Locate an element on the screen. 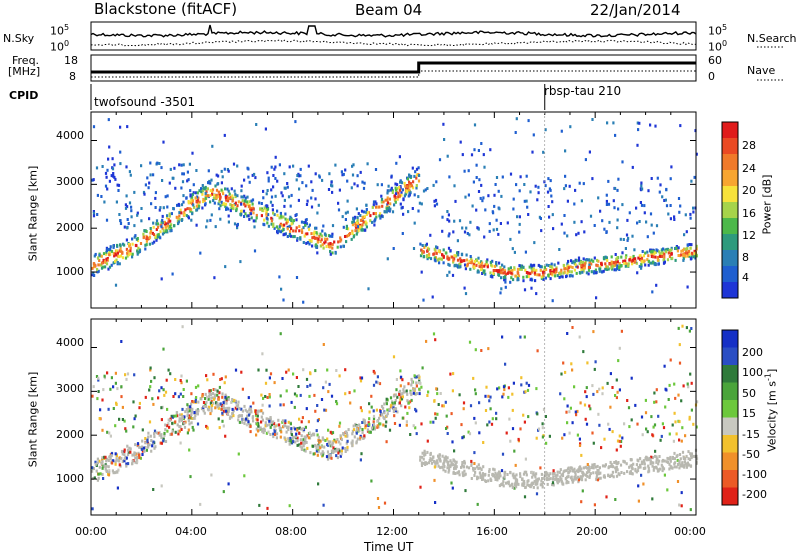 Image resolution: width=800 pixels, height=554 pixels. velocity-colorbar-segment is located at coordinates (730, 339).